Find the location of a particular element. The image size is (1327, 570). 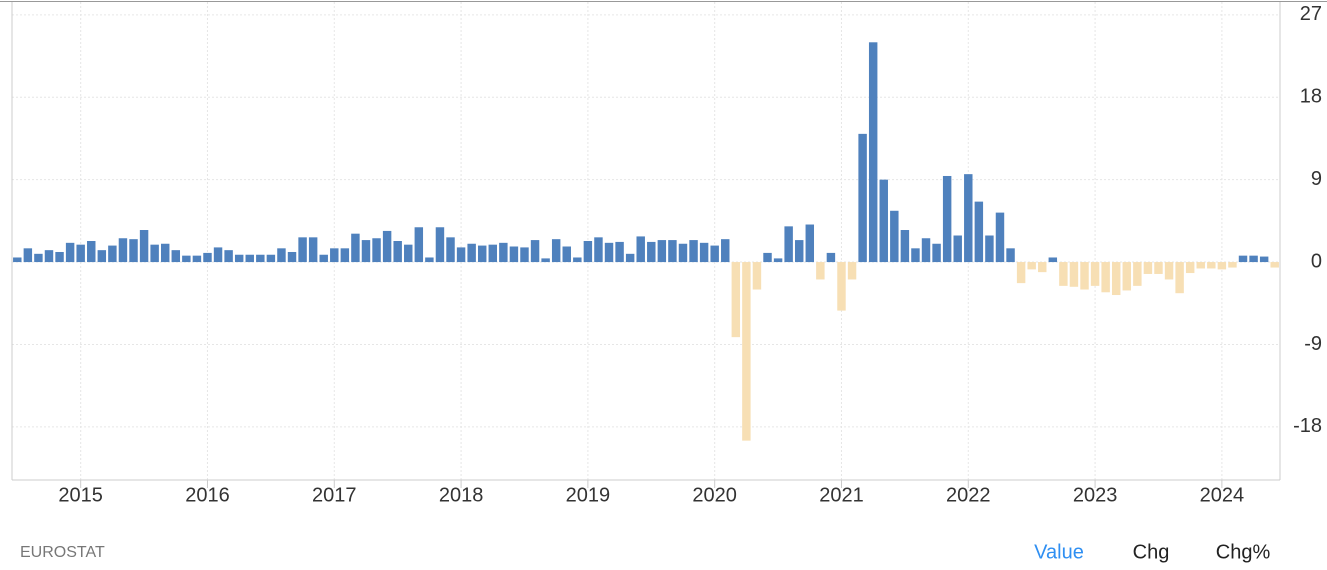

y-tick-label: 0 is located at coordinates (1316, 261).